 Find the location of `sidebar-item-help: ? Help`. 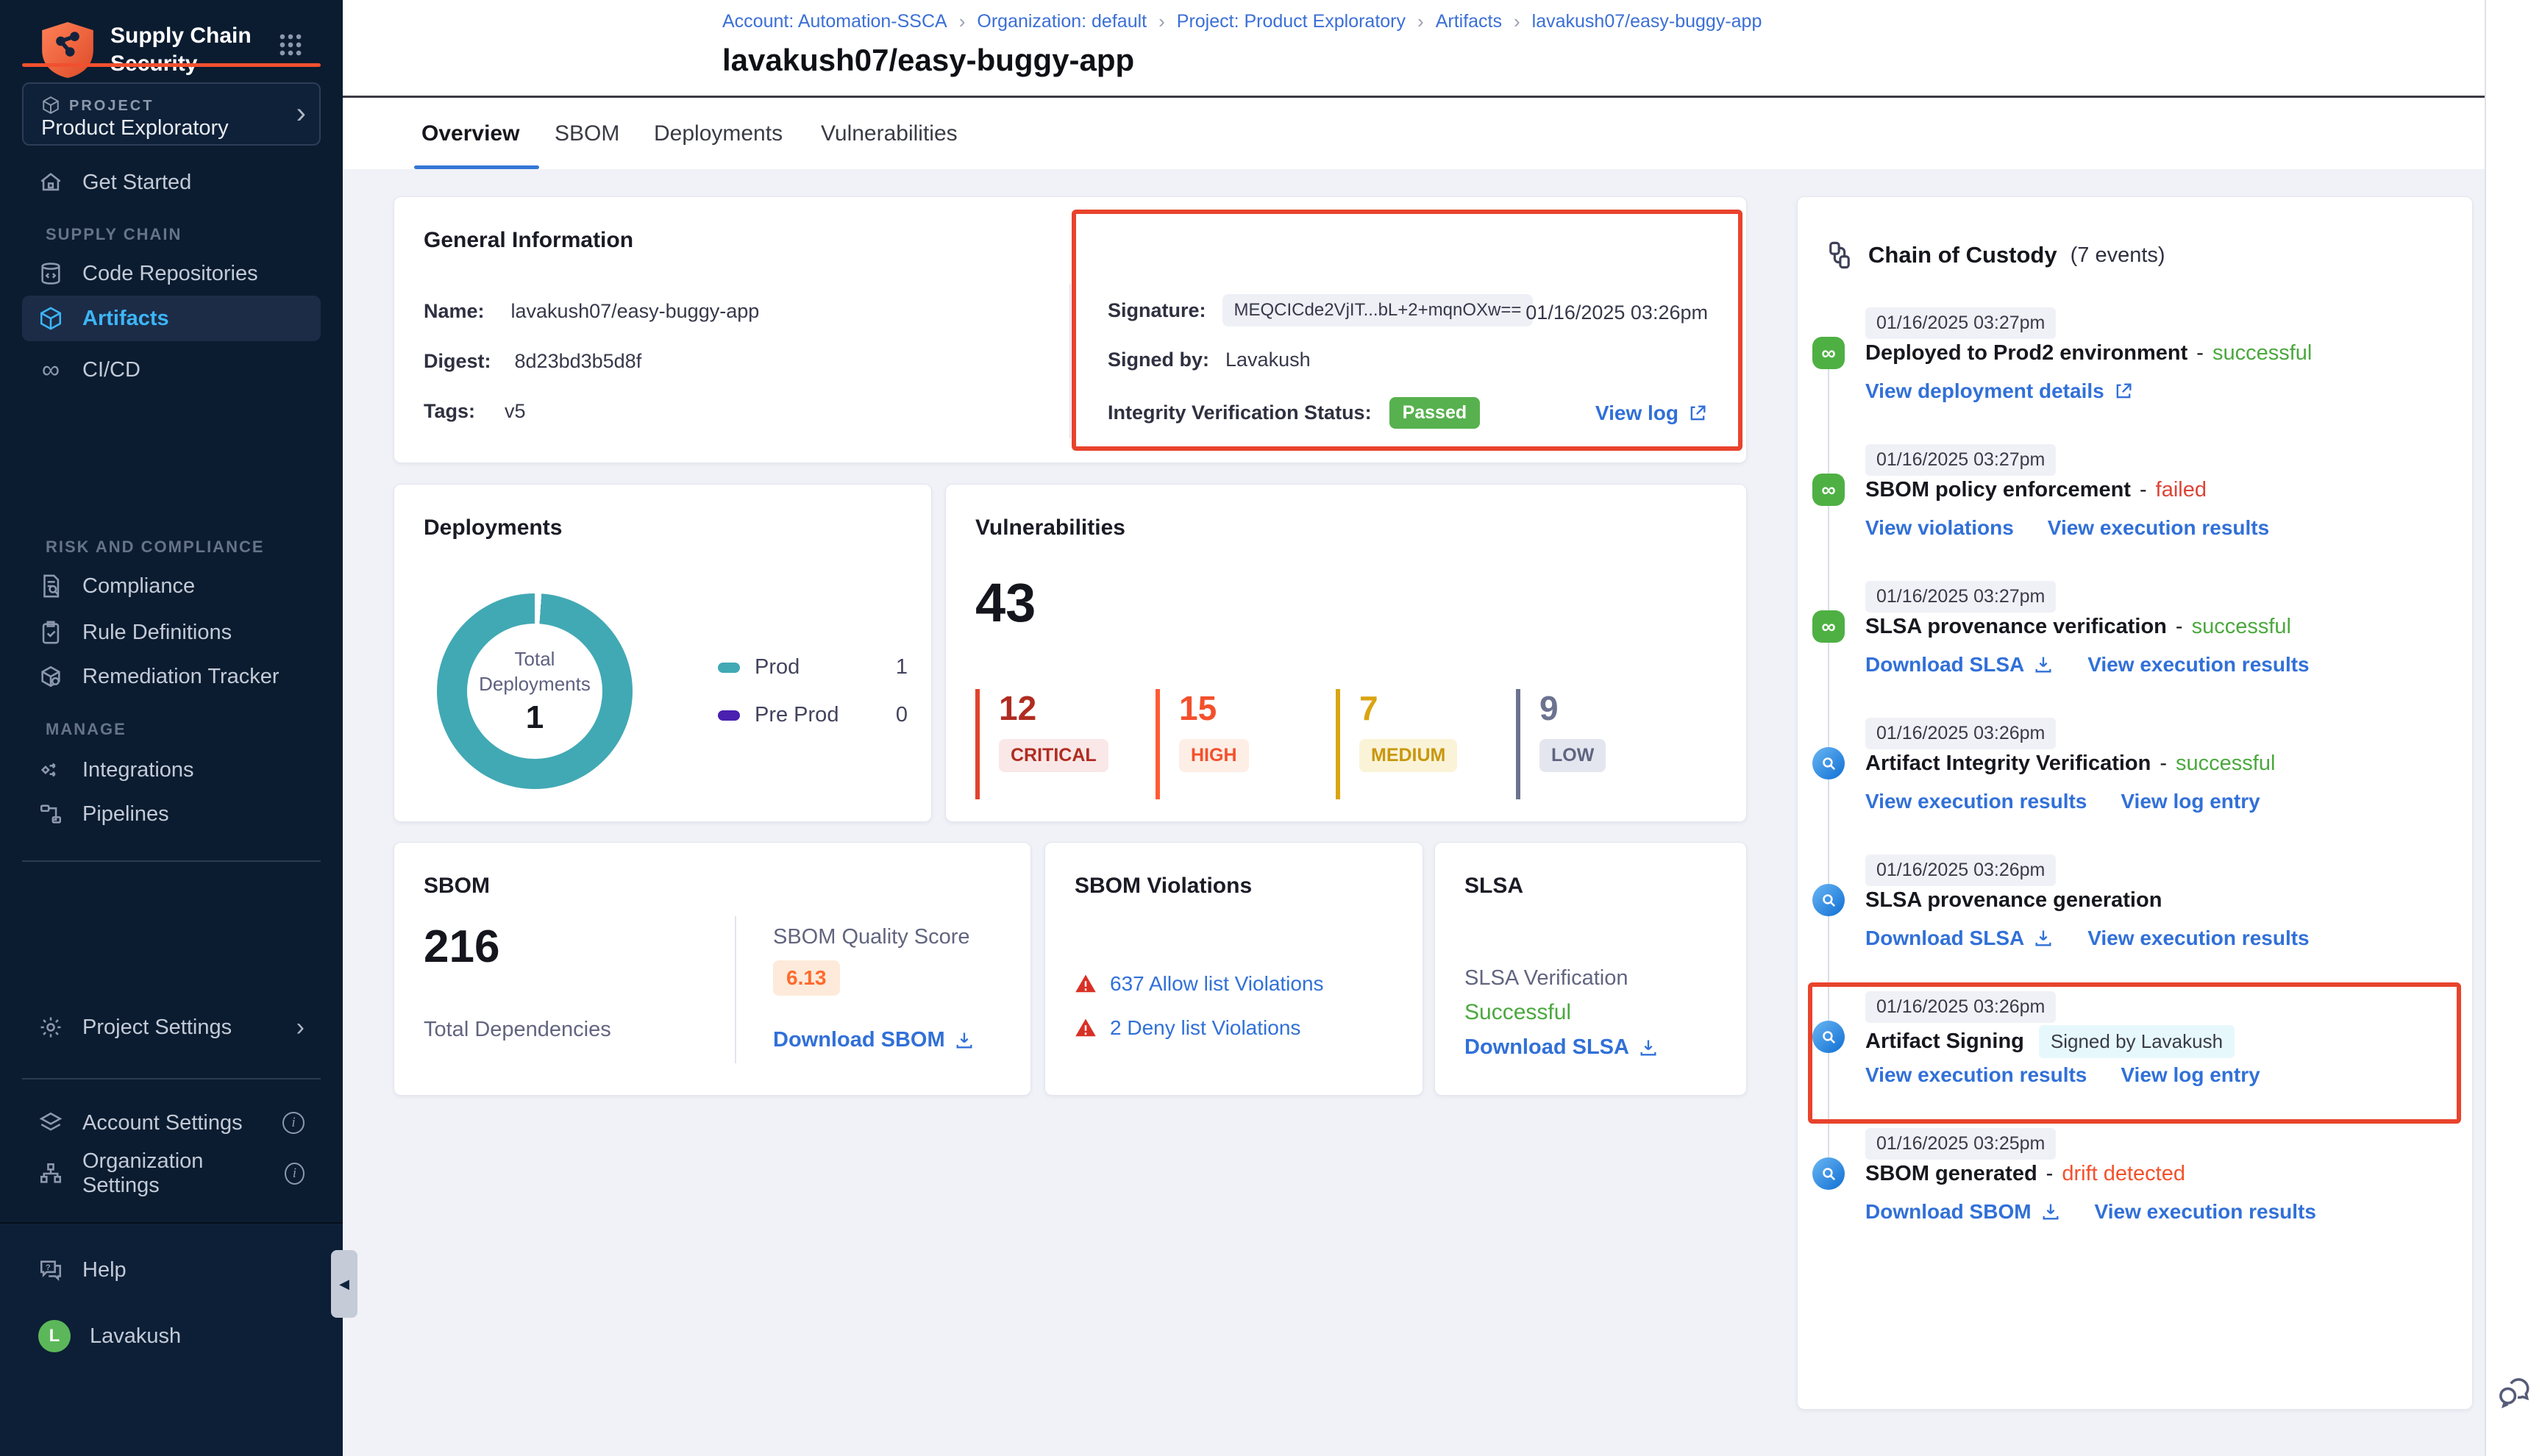

sidebar-item-help: ? Help is located at coordinates (172, 1270).